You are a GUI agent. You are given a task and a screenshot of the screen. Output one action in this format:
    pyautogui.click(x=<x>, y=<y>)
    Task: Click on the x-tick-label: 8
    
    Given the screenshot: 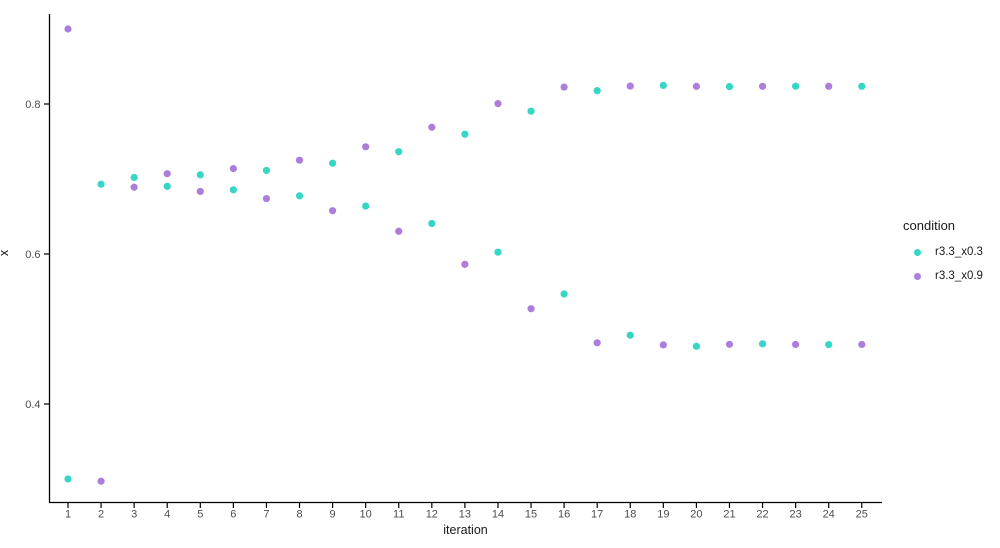 What is the action you would take?
    pyautogui.click(x=299, y=515)
    